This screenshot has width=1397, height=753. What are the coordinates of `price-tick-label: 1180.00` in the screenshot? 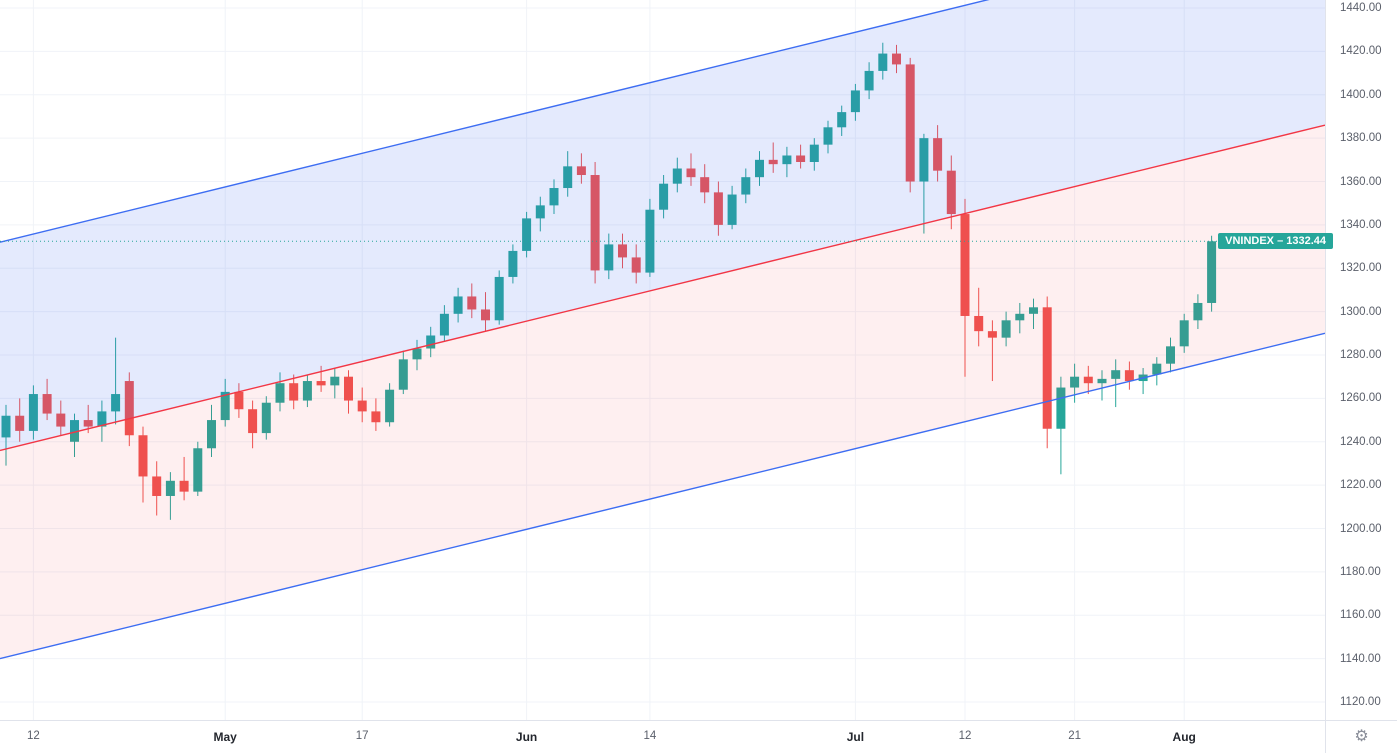 It's located at (1360, 571).